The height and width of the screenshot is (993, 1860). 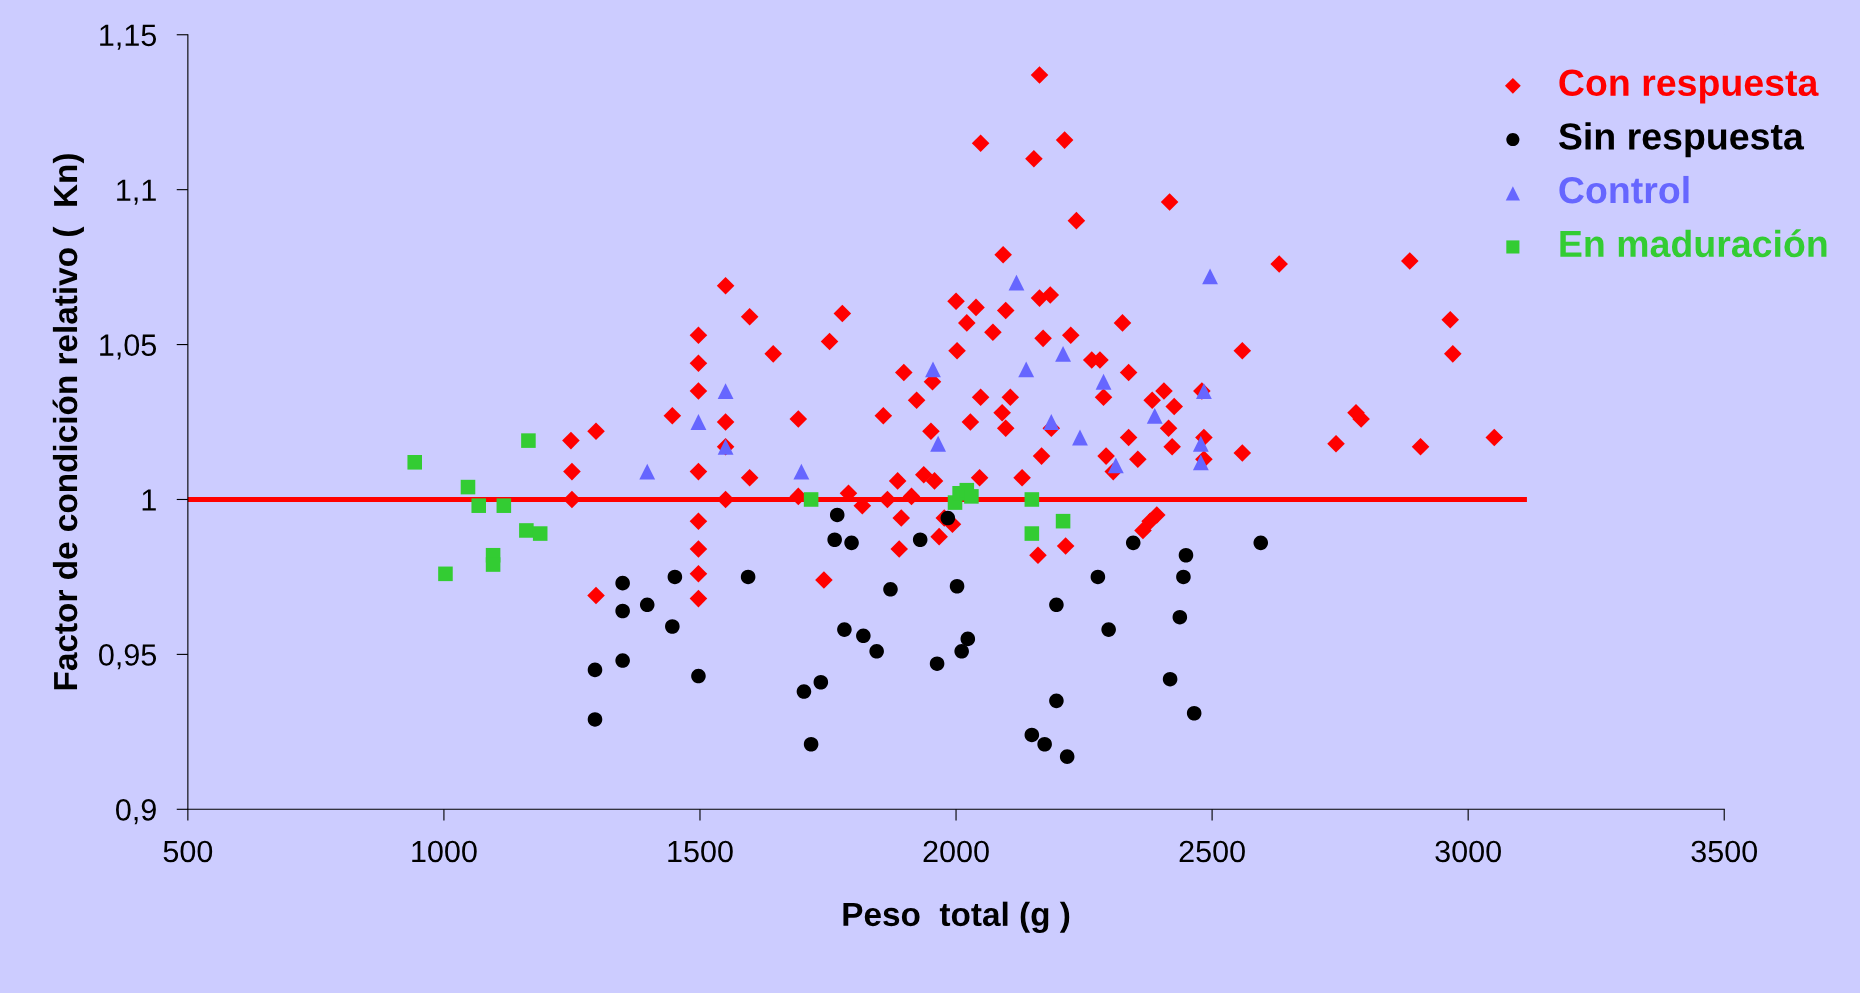 I want to click on x-tick-label: 1000, so click(x=444, y=851).